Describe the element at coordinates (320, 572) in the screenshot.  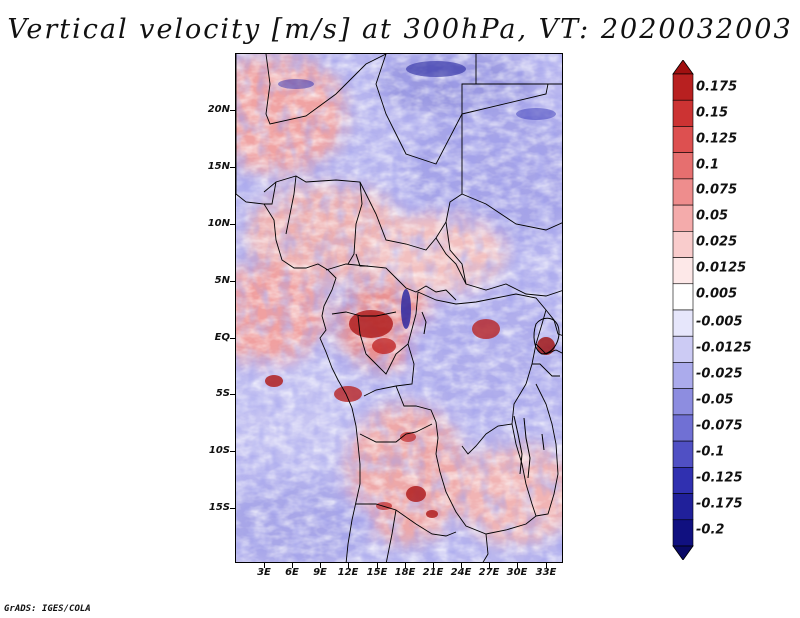
I see `lon-label: 9E` at that location.